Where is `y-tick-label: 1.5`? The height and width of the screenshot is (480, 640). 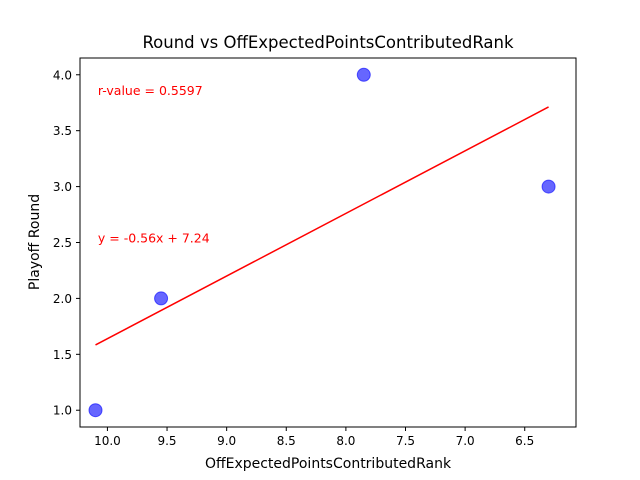
y-tick-label: 1.5 is located at coordinates (62, 355).